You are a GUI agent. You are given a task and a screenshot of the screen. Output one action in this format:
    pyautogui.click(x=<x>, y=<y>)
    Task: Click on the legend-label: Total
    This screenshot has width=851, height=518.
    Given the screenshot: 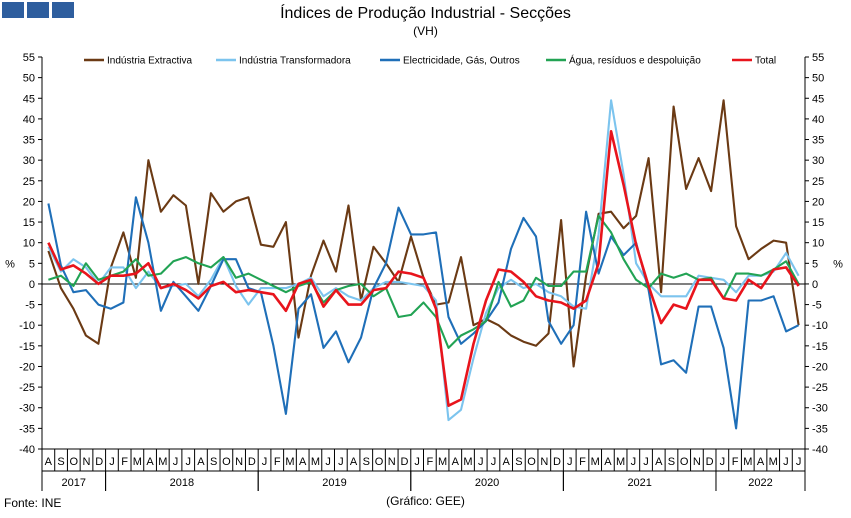 What is the action you would take?
    pyautogui.click(x=765, y=61)
    